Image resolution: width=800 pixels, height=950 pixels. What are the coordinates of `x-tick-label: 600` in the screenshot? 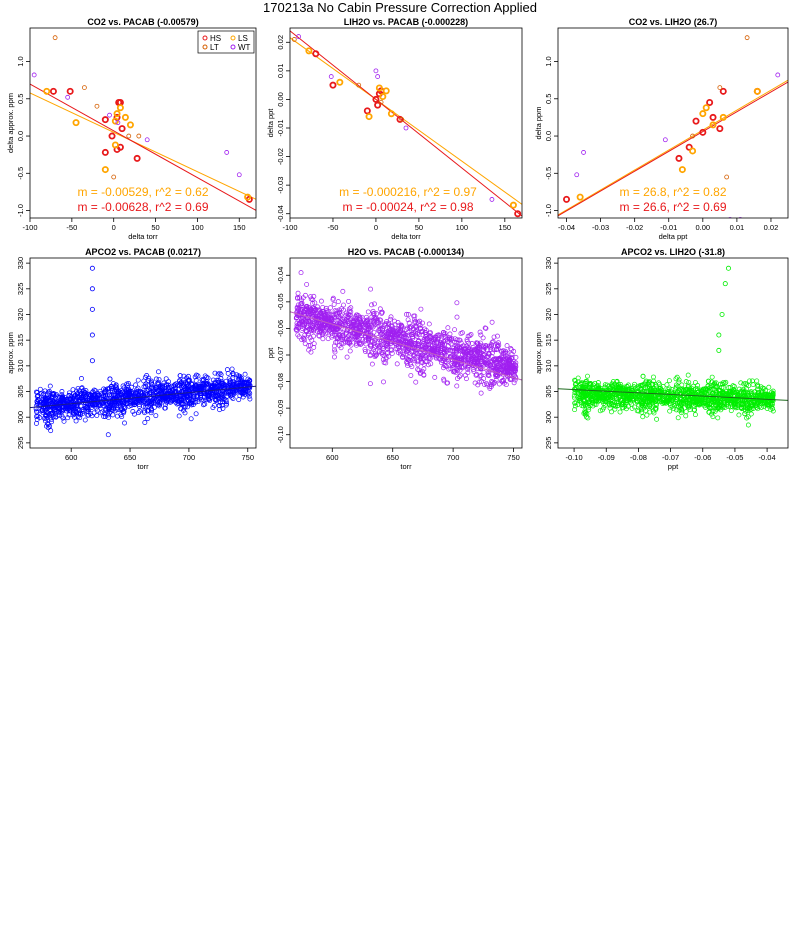 It's located at (332, 457).